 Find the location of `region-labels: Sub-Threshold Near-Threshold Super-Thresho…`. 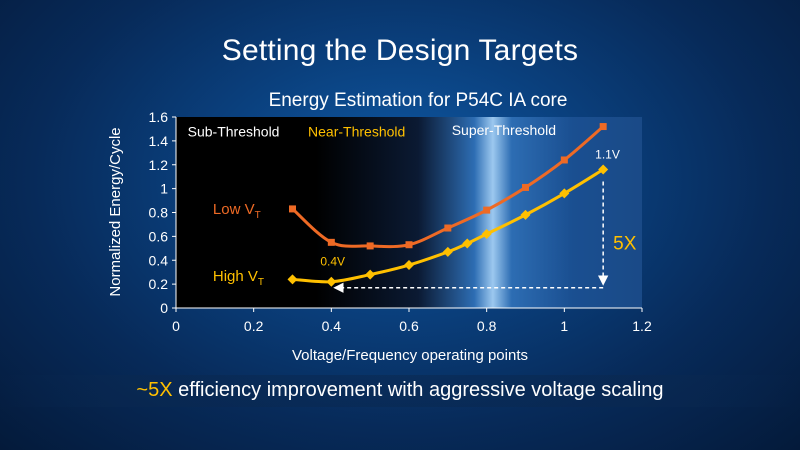

region-labels: Sub-Threshold Near-Threshold Super-Thresho… is located at coordinates (372, 130).